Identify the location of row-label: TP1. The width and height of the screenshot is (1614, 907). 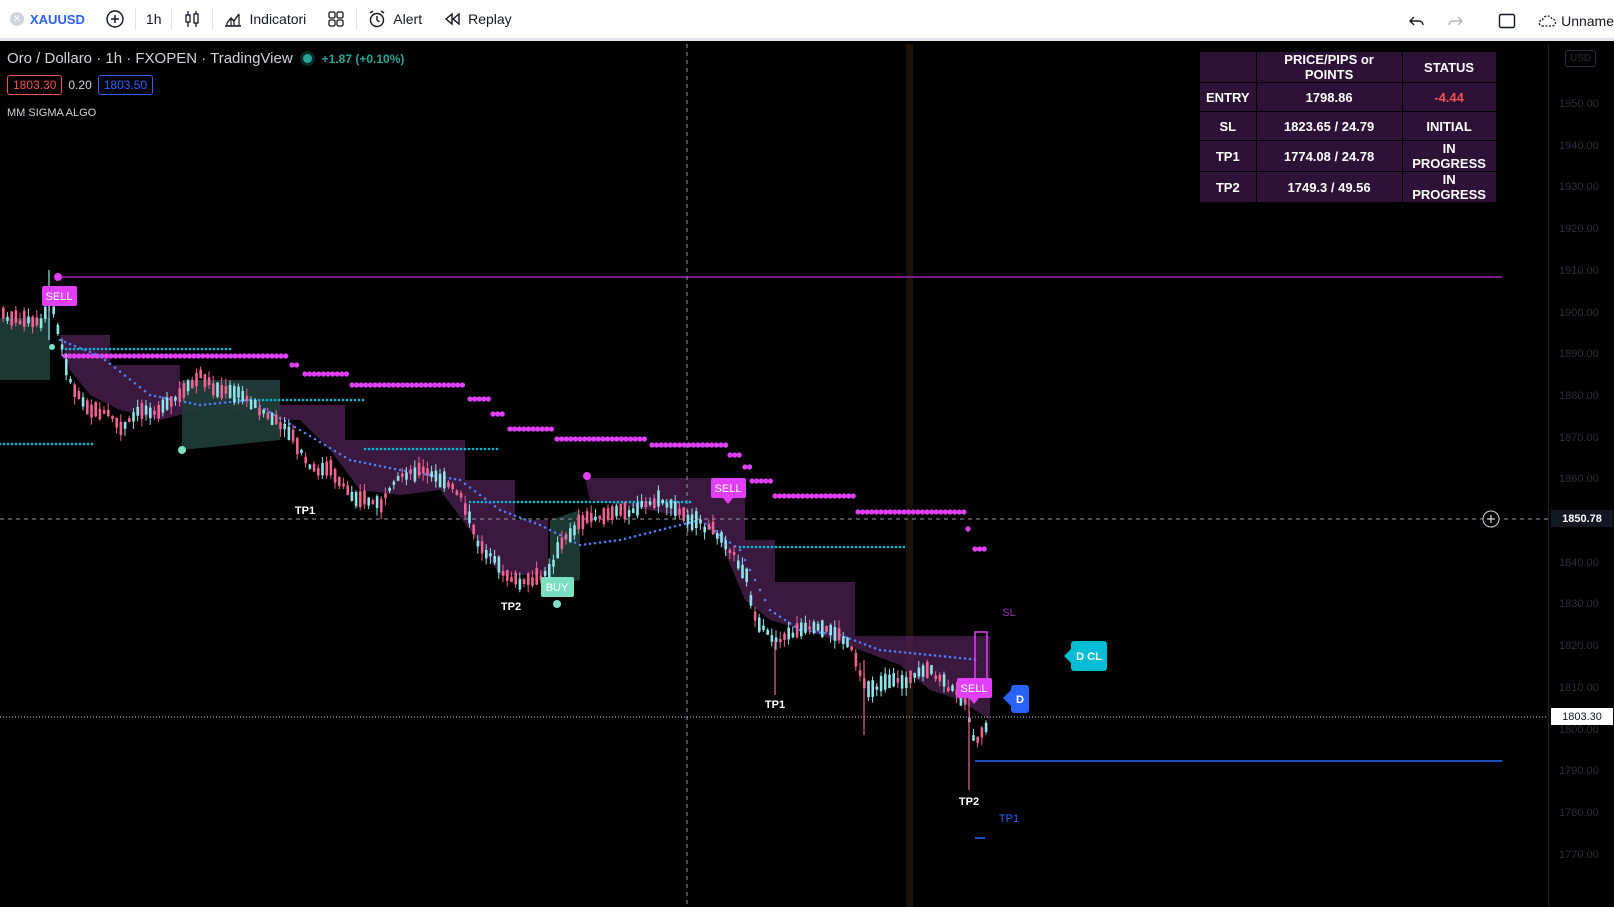
(1228, 156).